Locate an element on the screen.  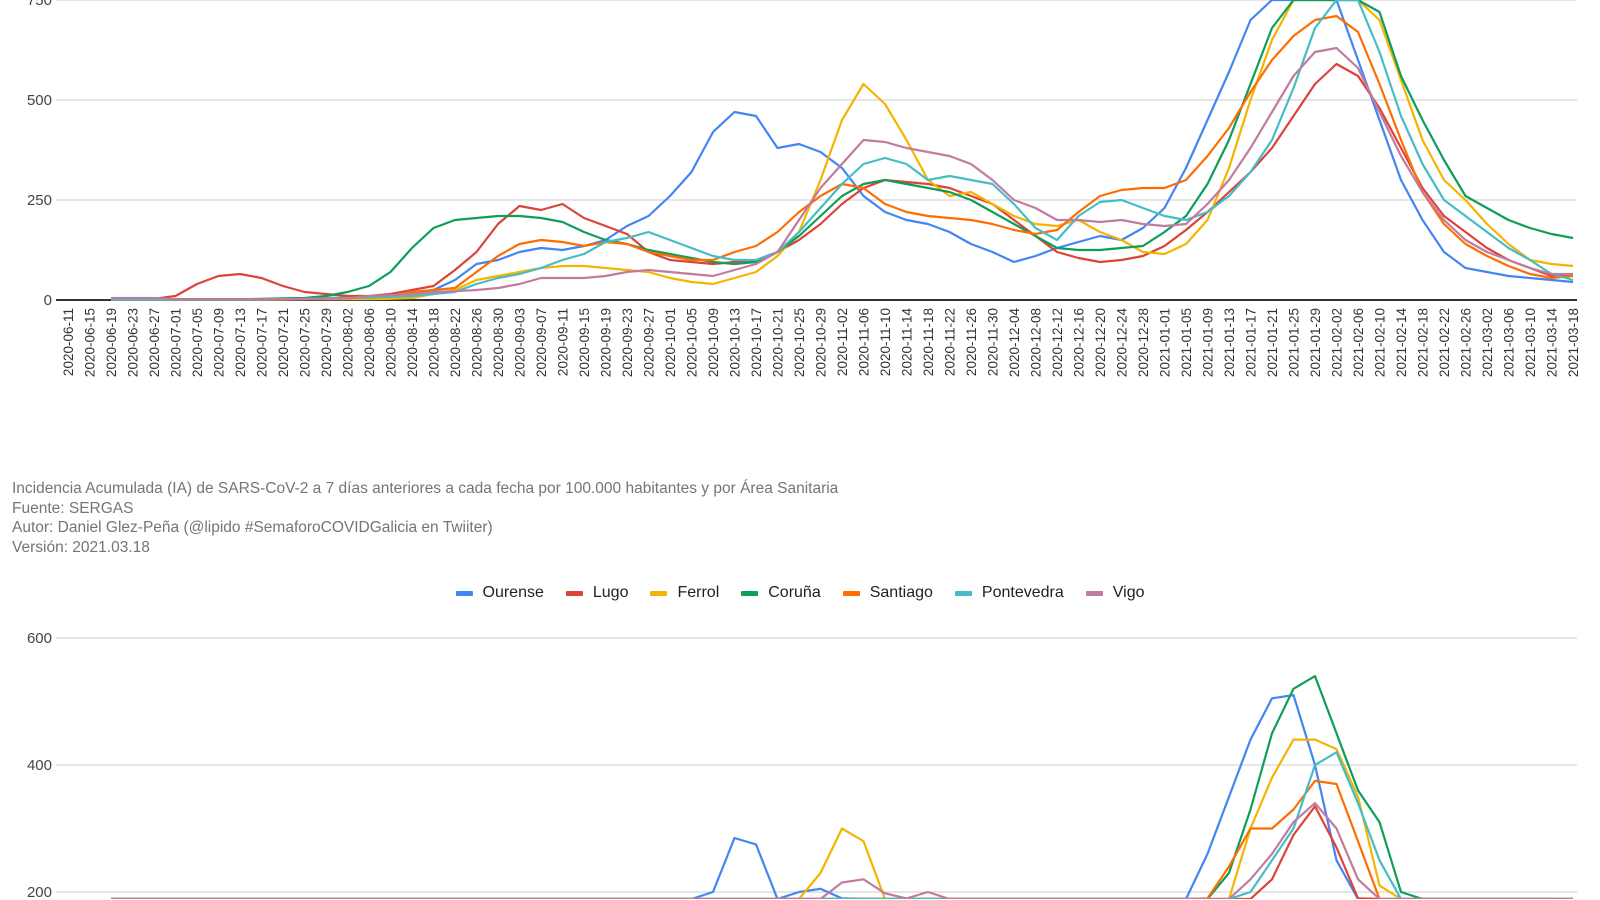
x-tick-label: 2020-07-17 is located at coordinates (262, 342).